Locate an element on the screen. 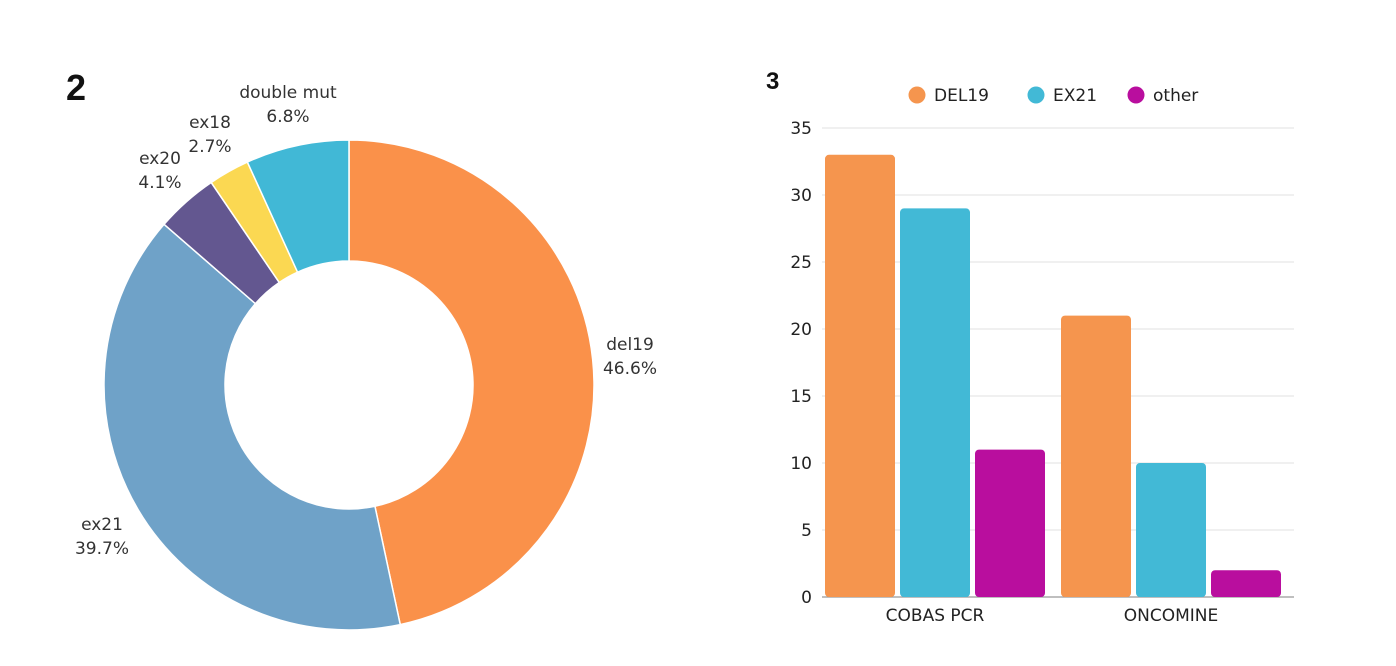 Image resolution: width=1396 pixels, height=666 pixels. bar-del19-cobas-pcr is located at coordinates (860, 376).